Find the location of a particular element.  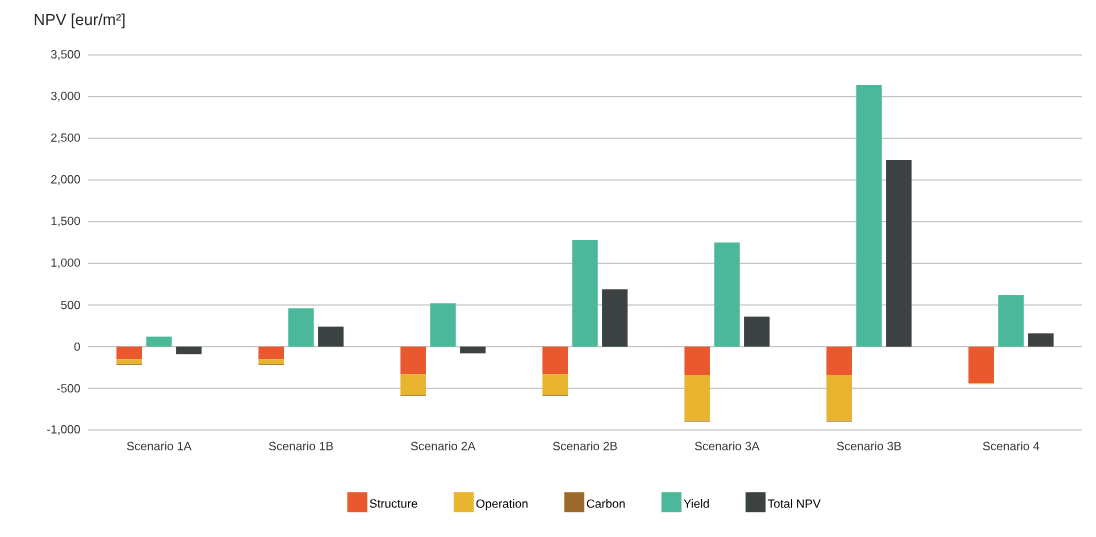

legend-label: Carbon is located at coordinates (605, 503).